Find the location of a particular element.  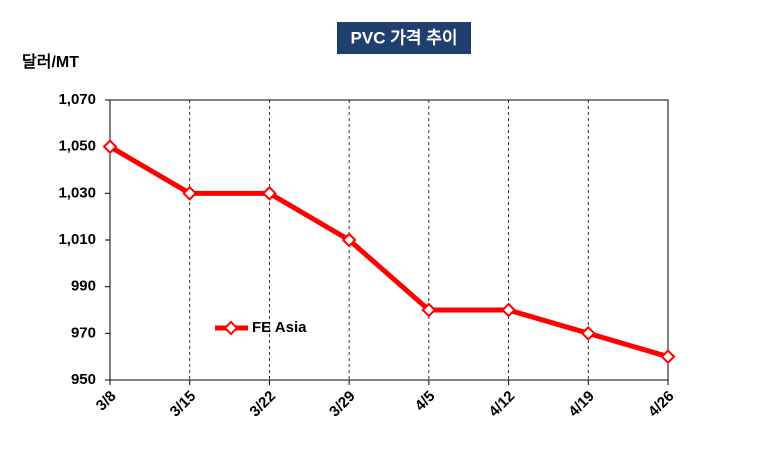

y-tick-label: 1,030 is located at coordinates (77, 192).